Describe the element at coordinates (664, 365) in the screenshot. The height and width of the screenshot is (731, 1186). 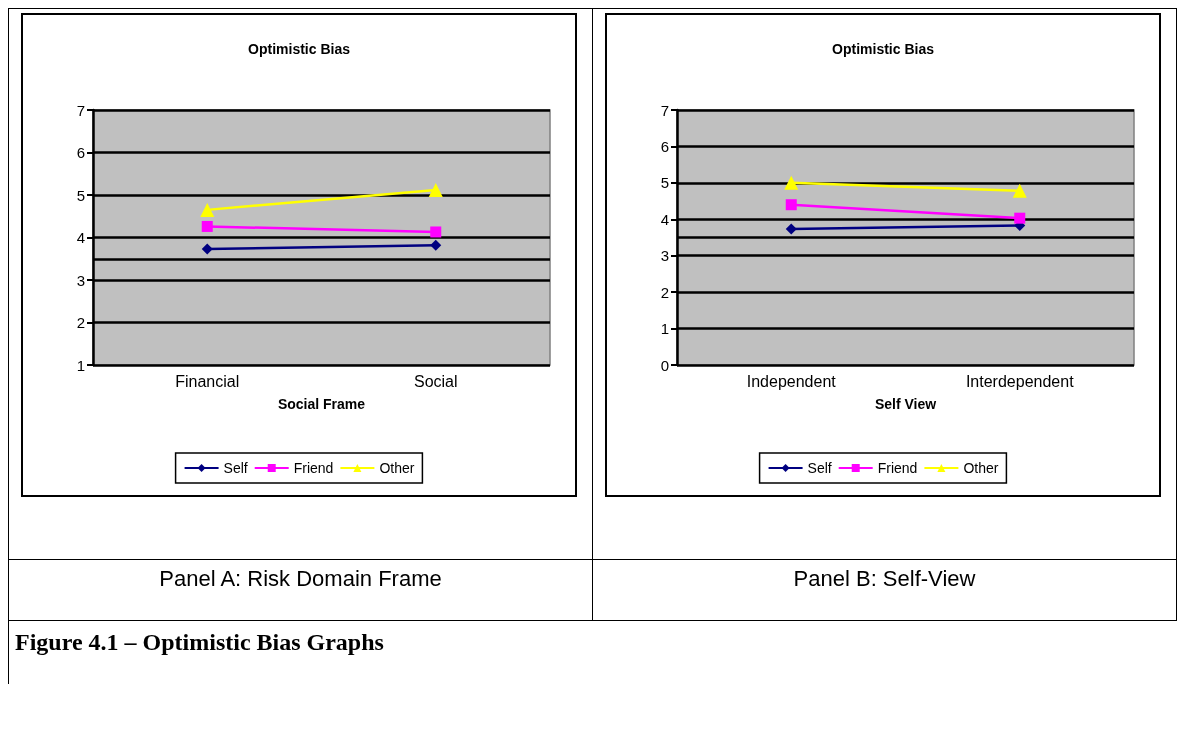
I see `y-tick-label: 0` at that location.